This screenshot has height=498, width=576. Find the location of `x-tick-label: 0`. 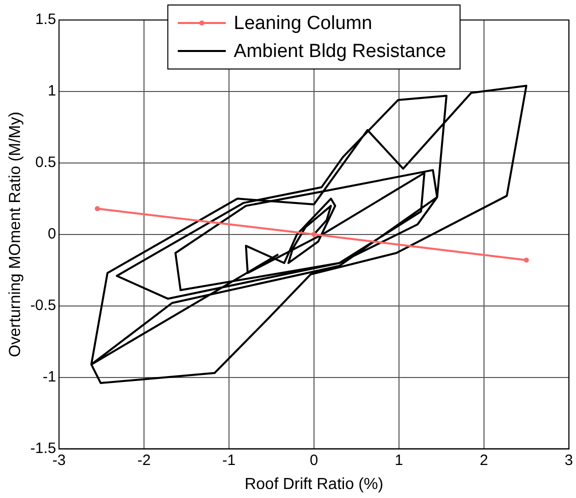

x-tick-label: 0 is located at coordinates (314, 460).